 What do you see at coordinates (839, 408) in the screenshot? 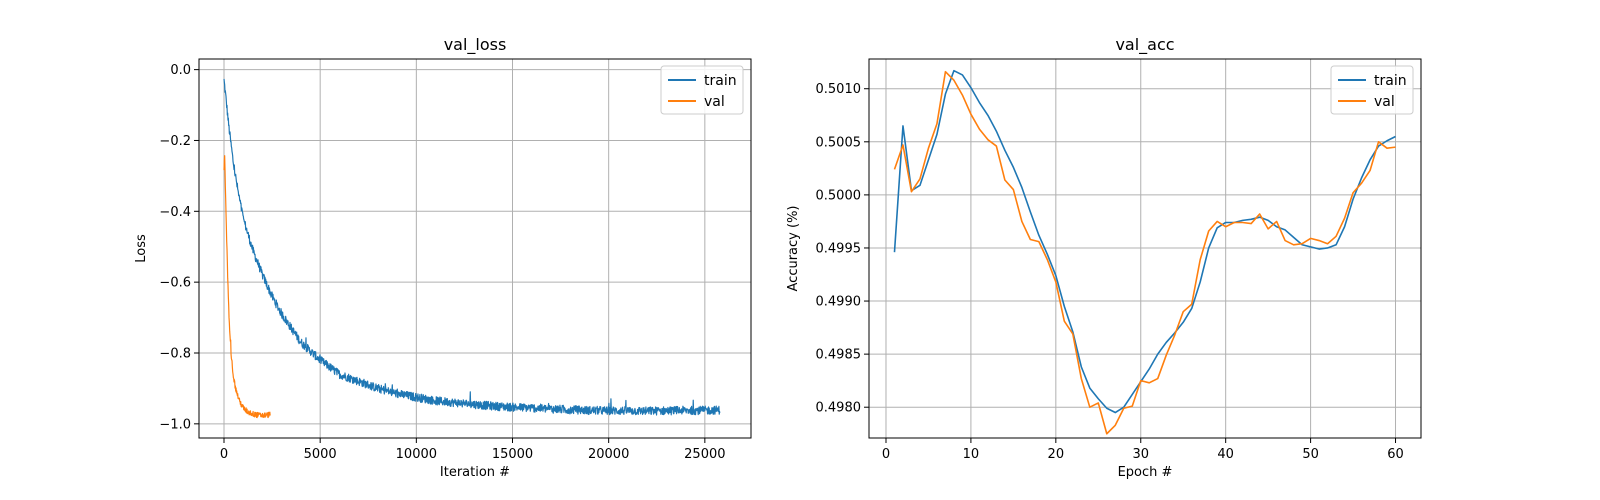
I see `y-tick-label: 0.4980` at bounding box center [839, 408].